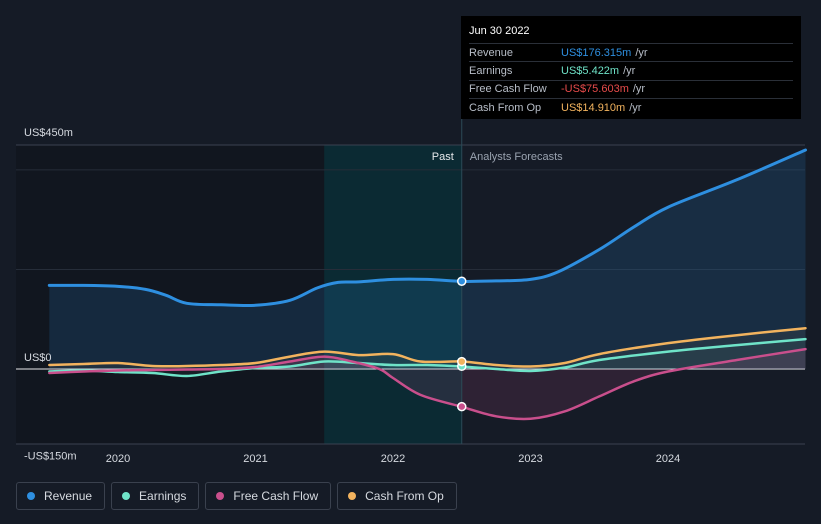  I want to click on tooltip-label: Free Cash Flow, so click(508, 89).